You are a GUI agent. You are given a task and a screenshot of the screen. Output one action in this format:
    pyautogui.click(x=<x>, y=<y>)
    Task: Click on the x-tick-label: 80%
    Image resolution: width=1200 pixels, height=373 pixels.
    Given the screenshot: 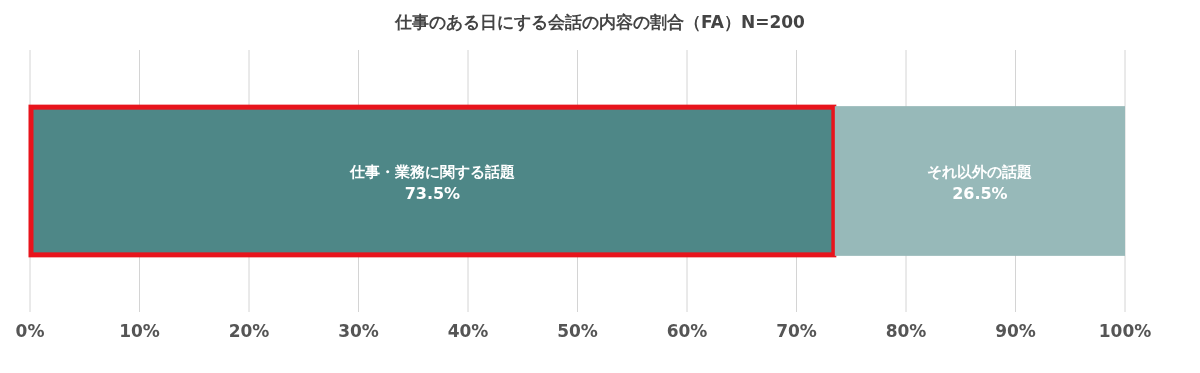 What is the action you would take?
    pyautogui.click(x=906, y=331)
    